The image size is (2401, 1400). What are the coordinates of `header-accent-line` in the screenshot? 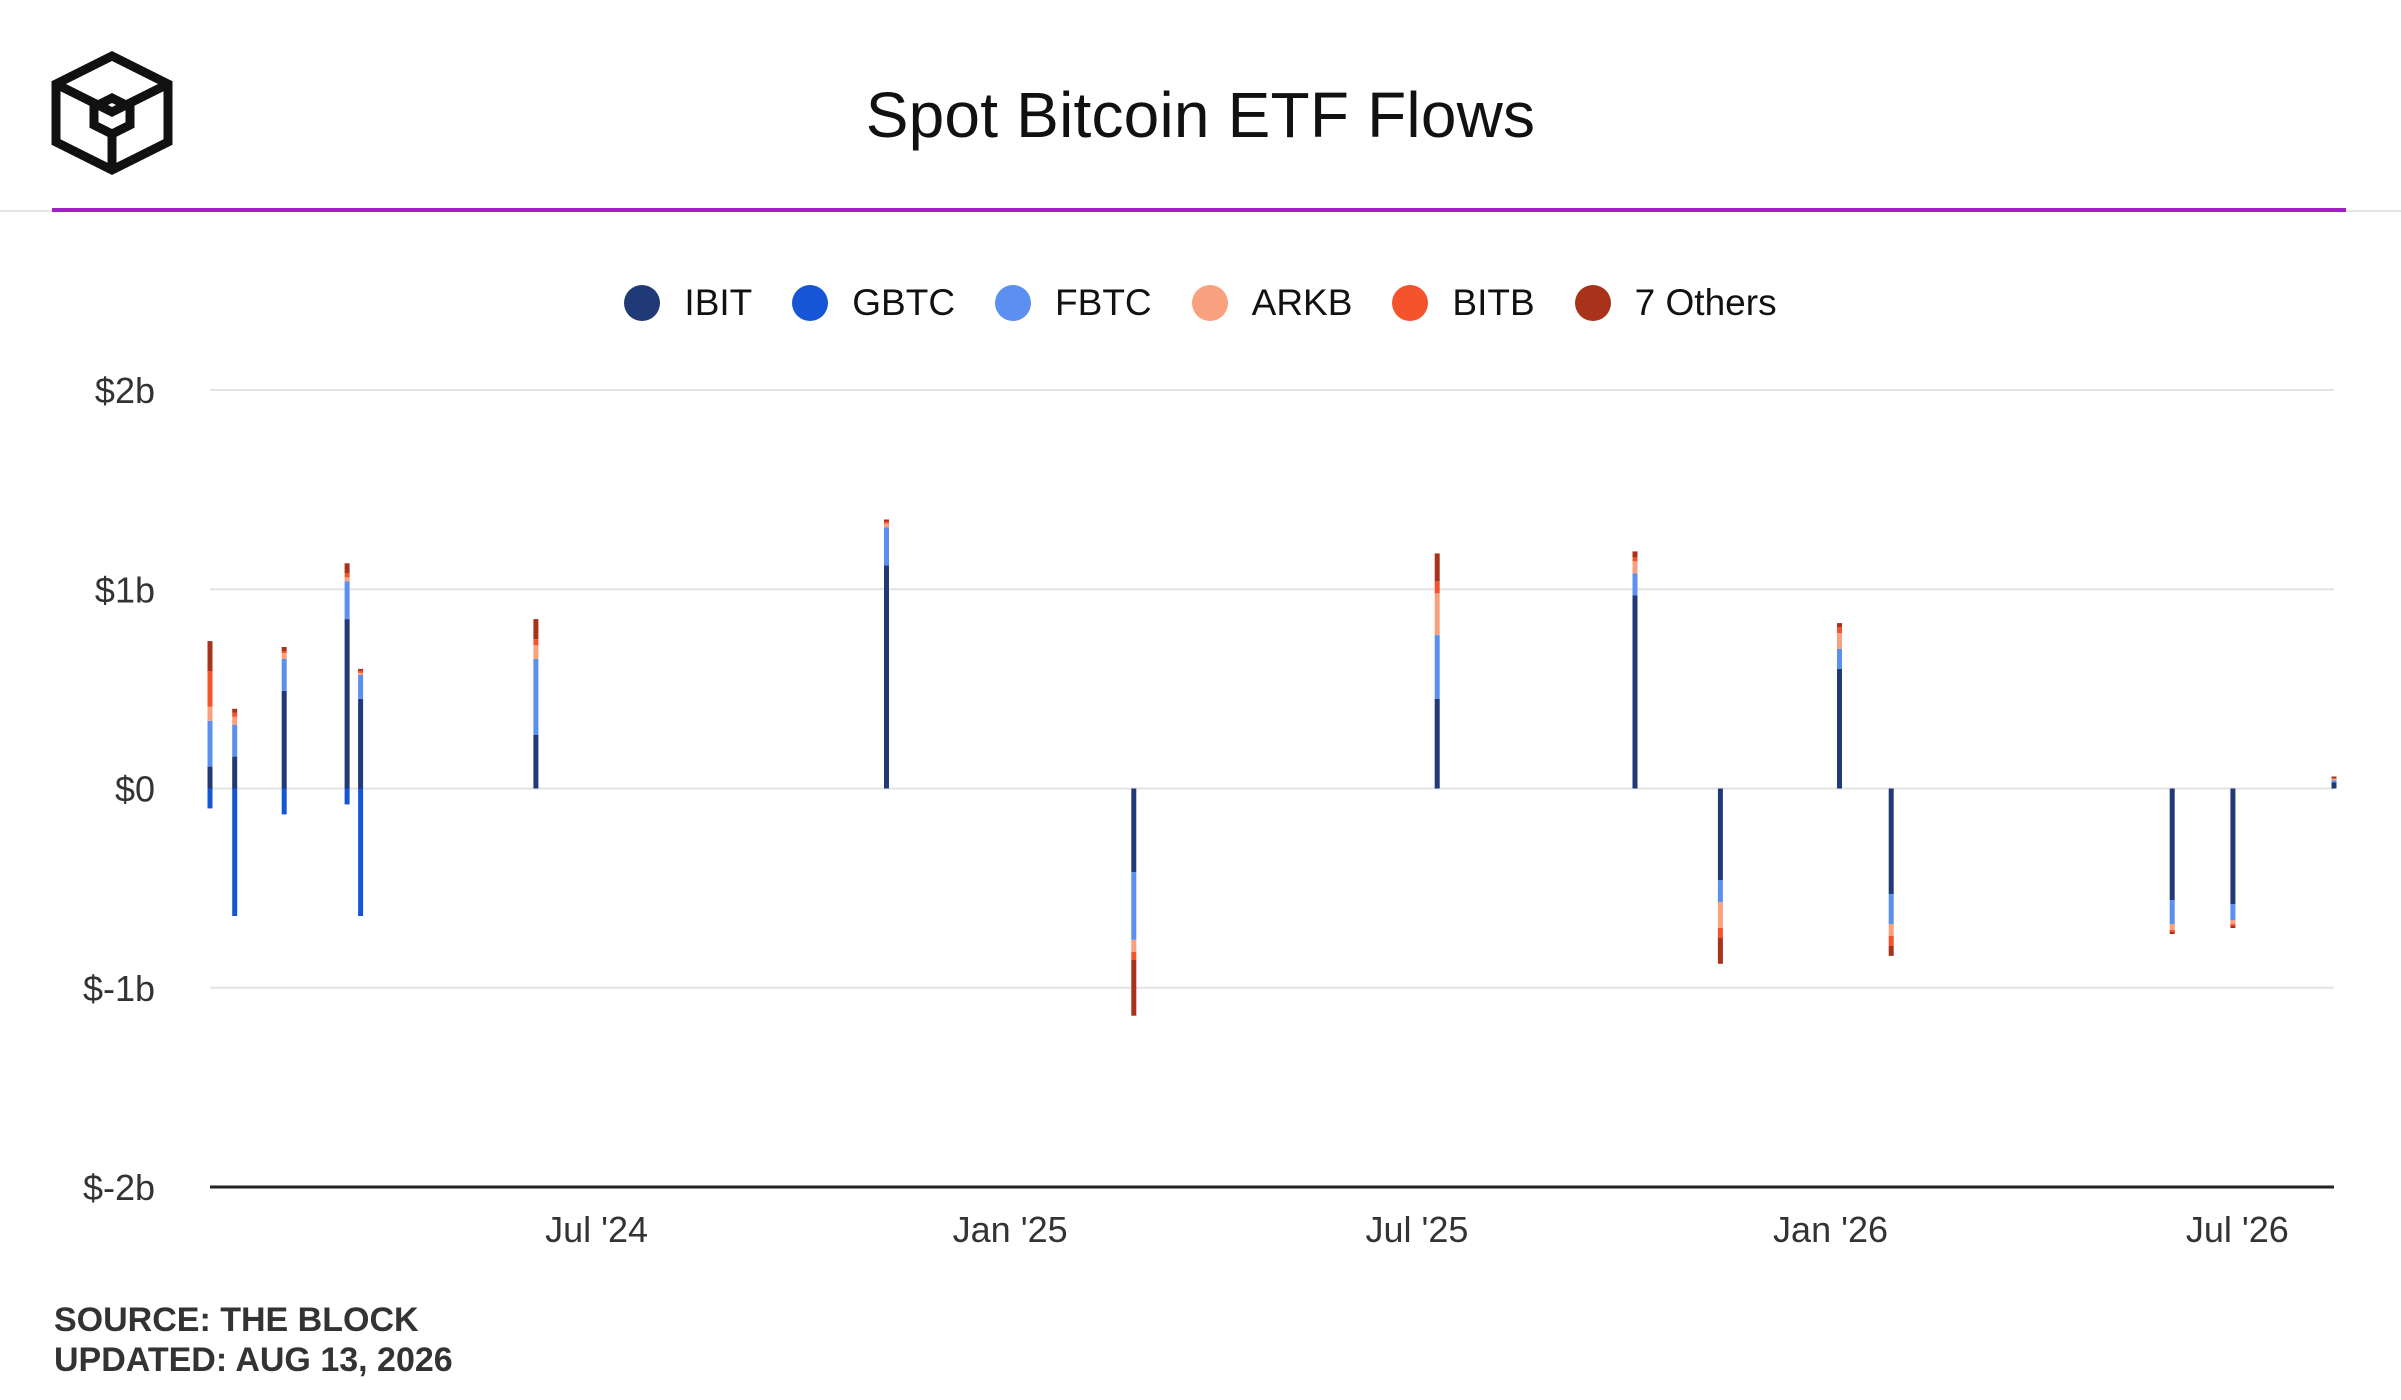 It's located at (1199, 210).